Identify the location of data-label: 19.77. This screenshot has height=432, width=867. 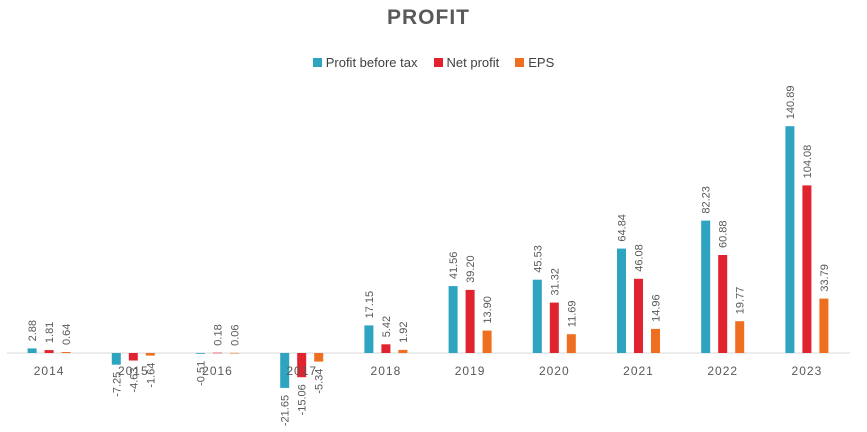
(741, 301).